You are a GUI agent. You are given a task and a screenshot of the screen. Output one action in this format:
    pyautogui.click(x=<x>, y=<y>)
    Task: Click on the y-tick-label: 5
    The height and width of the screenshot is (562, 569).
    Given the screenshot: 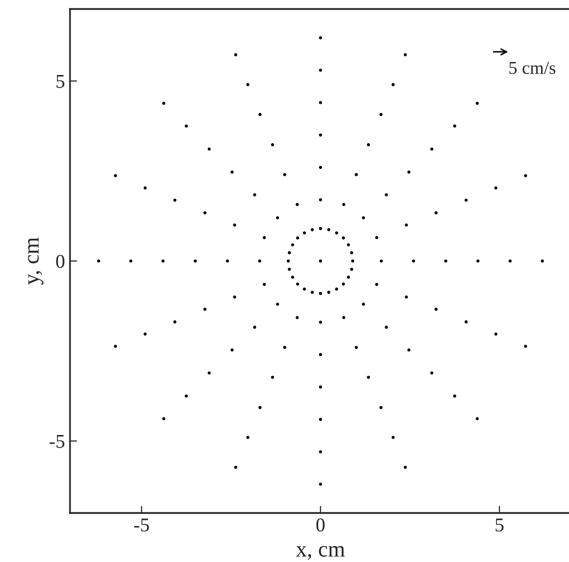 What is the action you would take?
    pyautogui.click(x=60, y=81)
    